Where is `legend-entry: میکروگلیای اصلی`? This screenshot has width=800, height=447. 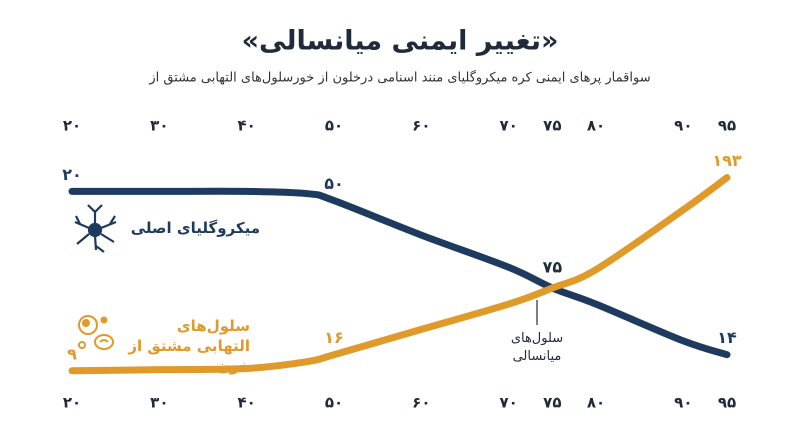
legend-entry: میکروگلیای اصلی is located at coordinates (195, 228).